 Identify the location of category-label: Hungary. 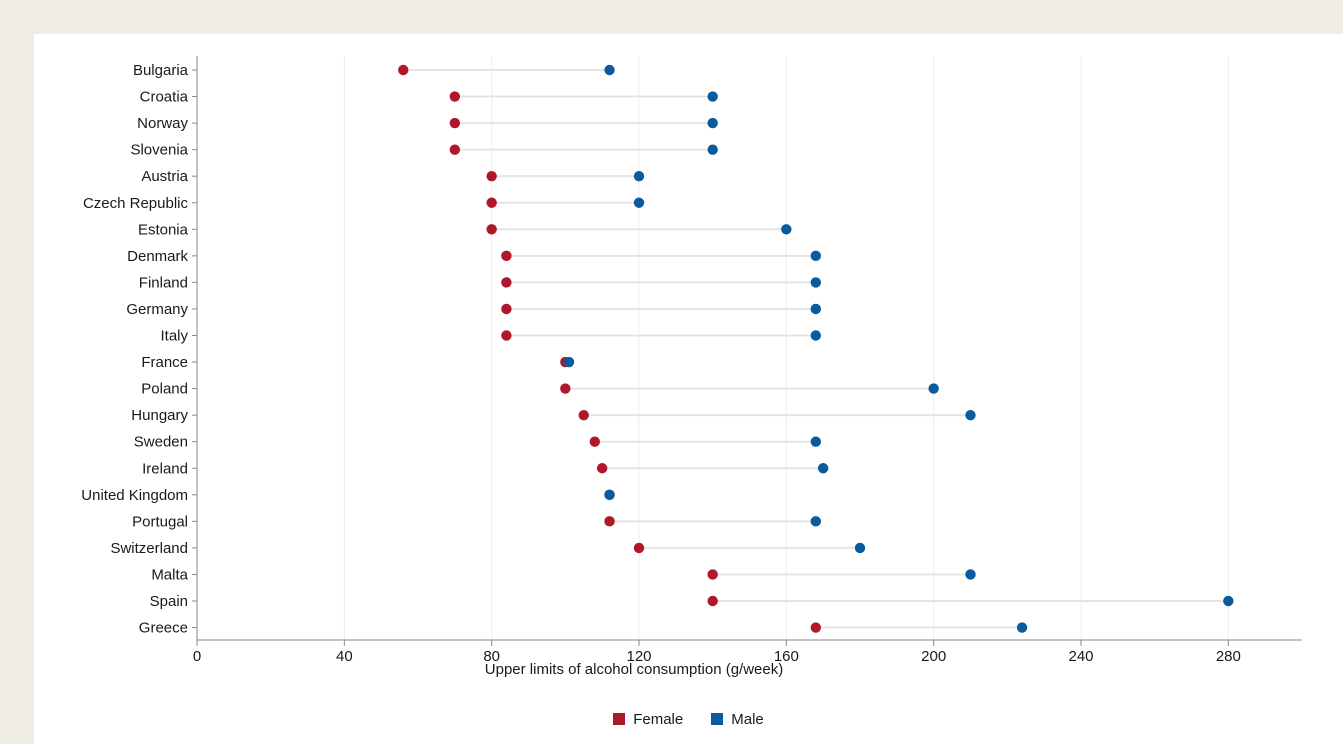
(159, 415).